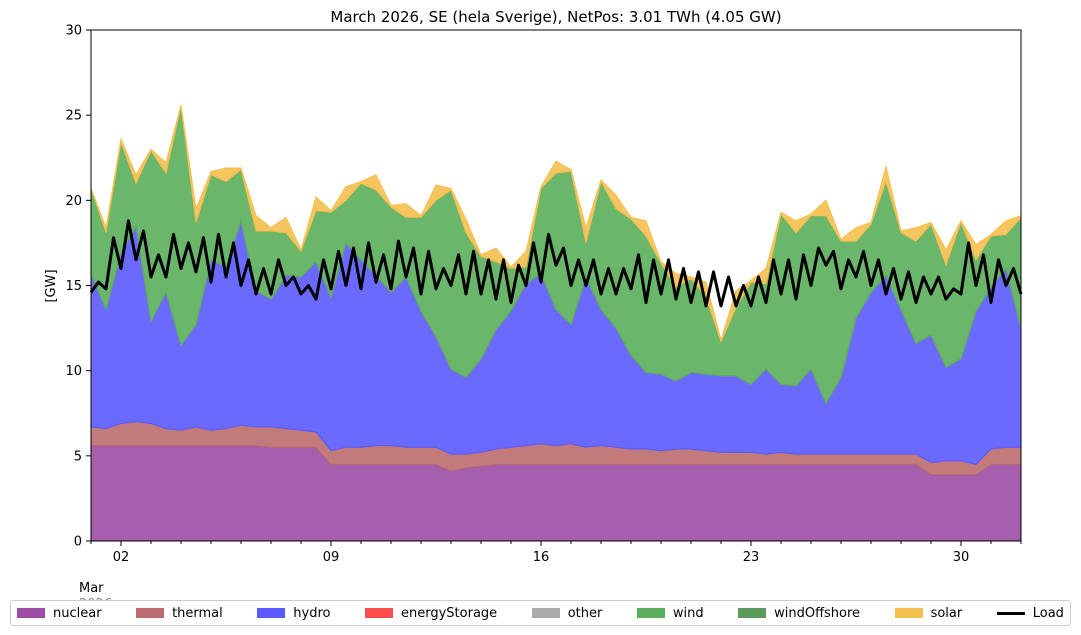 This screenshot has width=1081, height=635. What do you see at coordinates (556, 553) in the screenshot?
I see `x-axis: 02 09 16 23 30` at bounding box center [556, 553].